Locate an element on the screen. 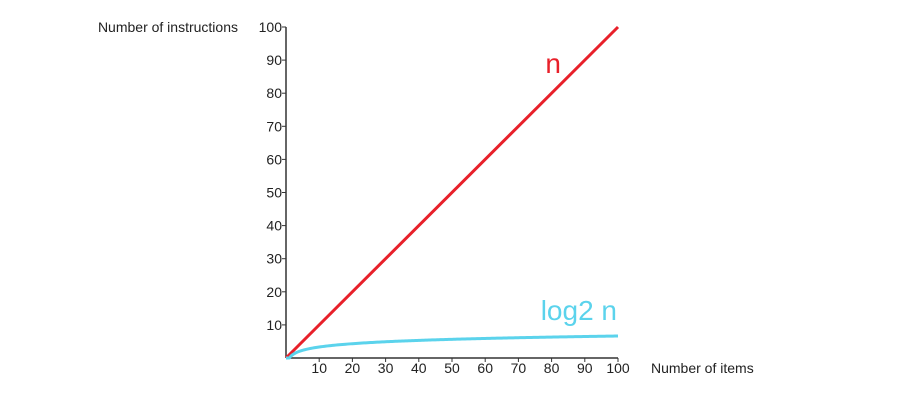 Image resolution: width=901 pixels, height=401 pixels. x-tick-label: 70 is located at coordinates (519, 368).